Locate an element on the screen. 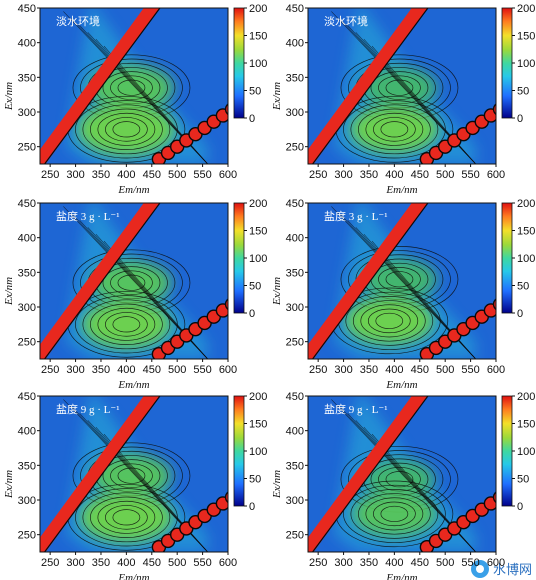 This screenshot has height=580, width=536. watermark-text: 水博网 is located at coordinates (512, 570).